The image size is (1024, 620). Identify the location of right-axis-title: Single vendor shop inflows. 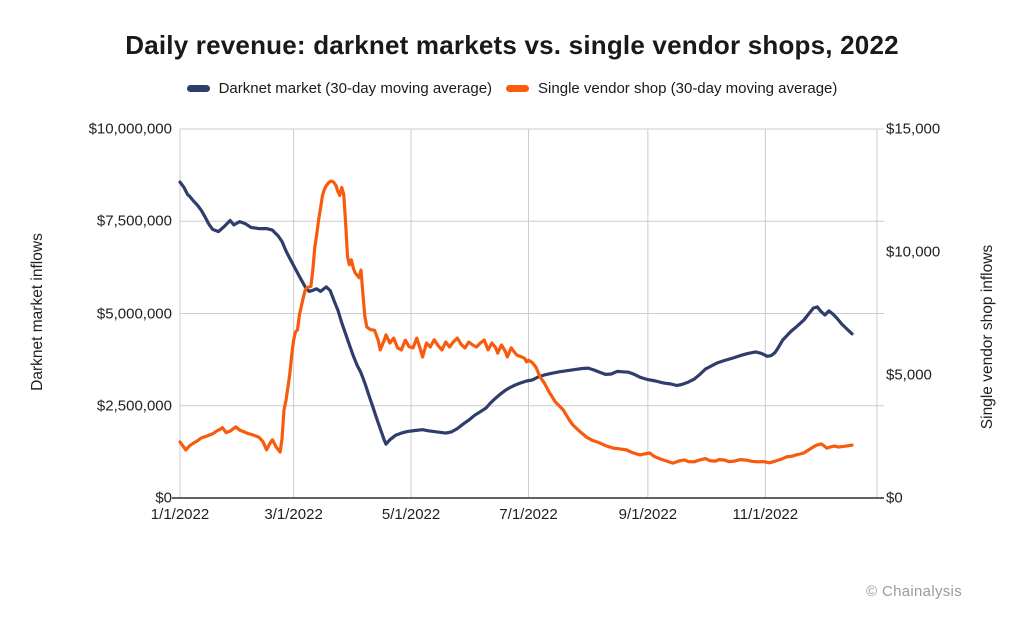
(987, 337).